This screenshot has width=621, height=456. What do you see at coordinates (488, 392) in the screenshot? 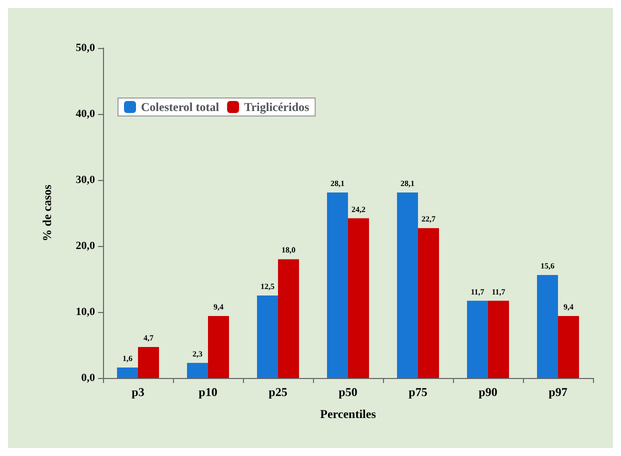
I see `x-tick-label: p90` at bounding box center [488, 392].